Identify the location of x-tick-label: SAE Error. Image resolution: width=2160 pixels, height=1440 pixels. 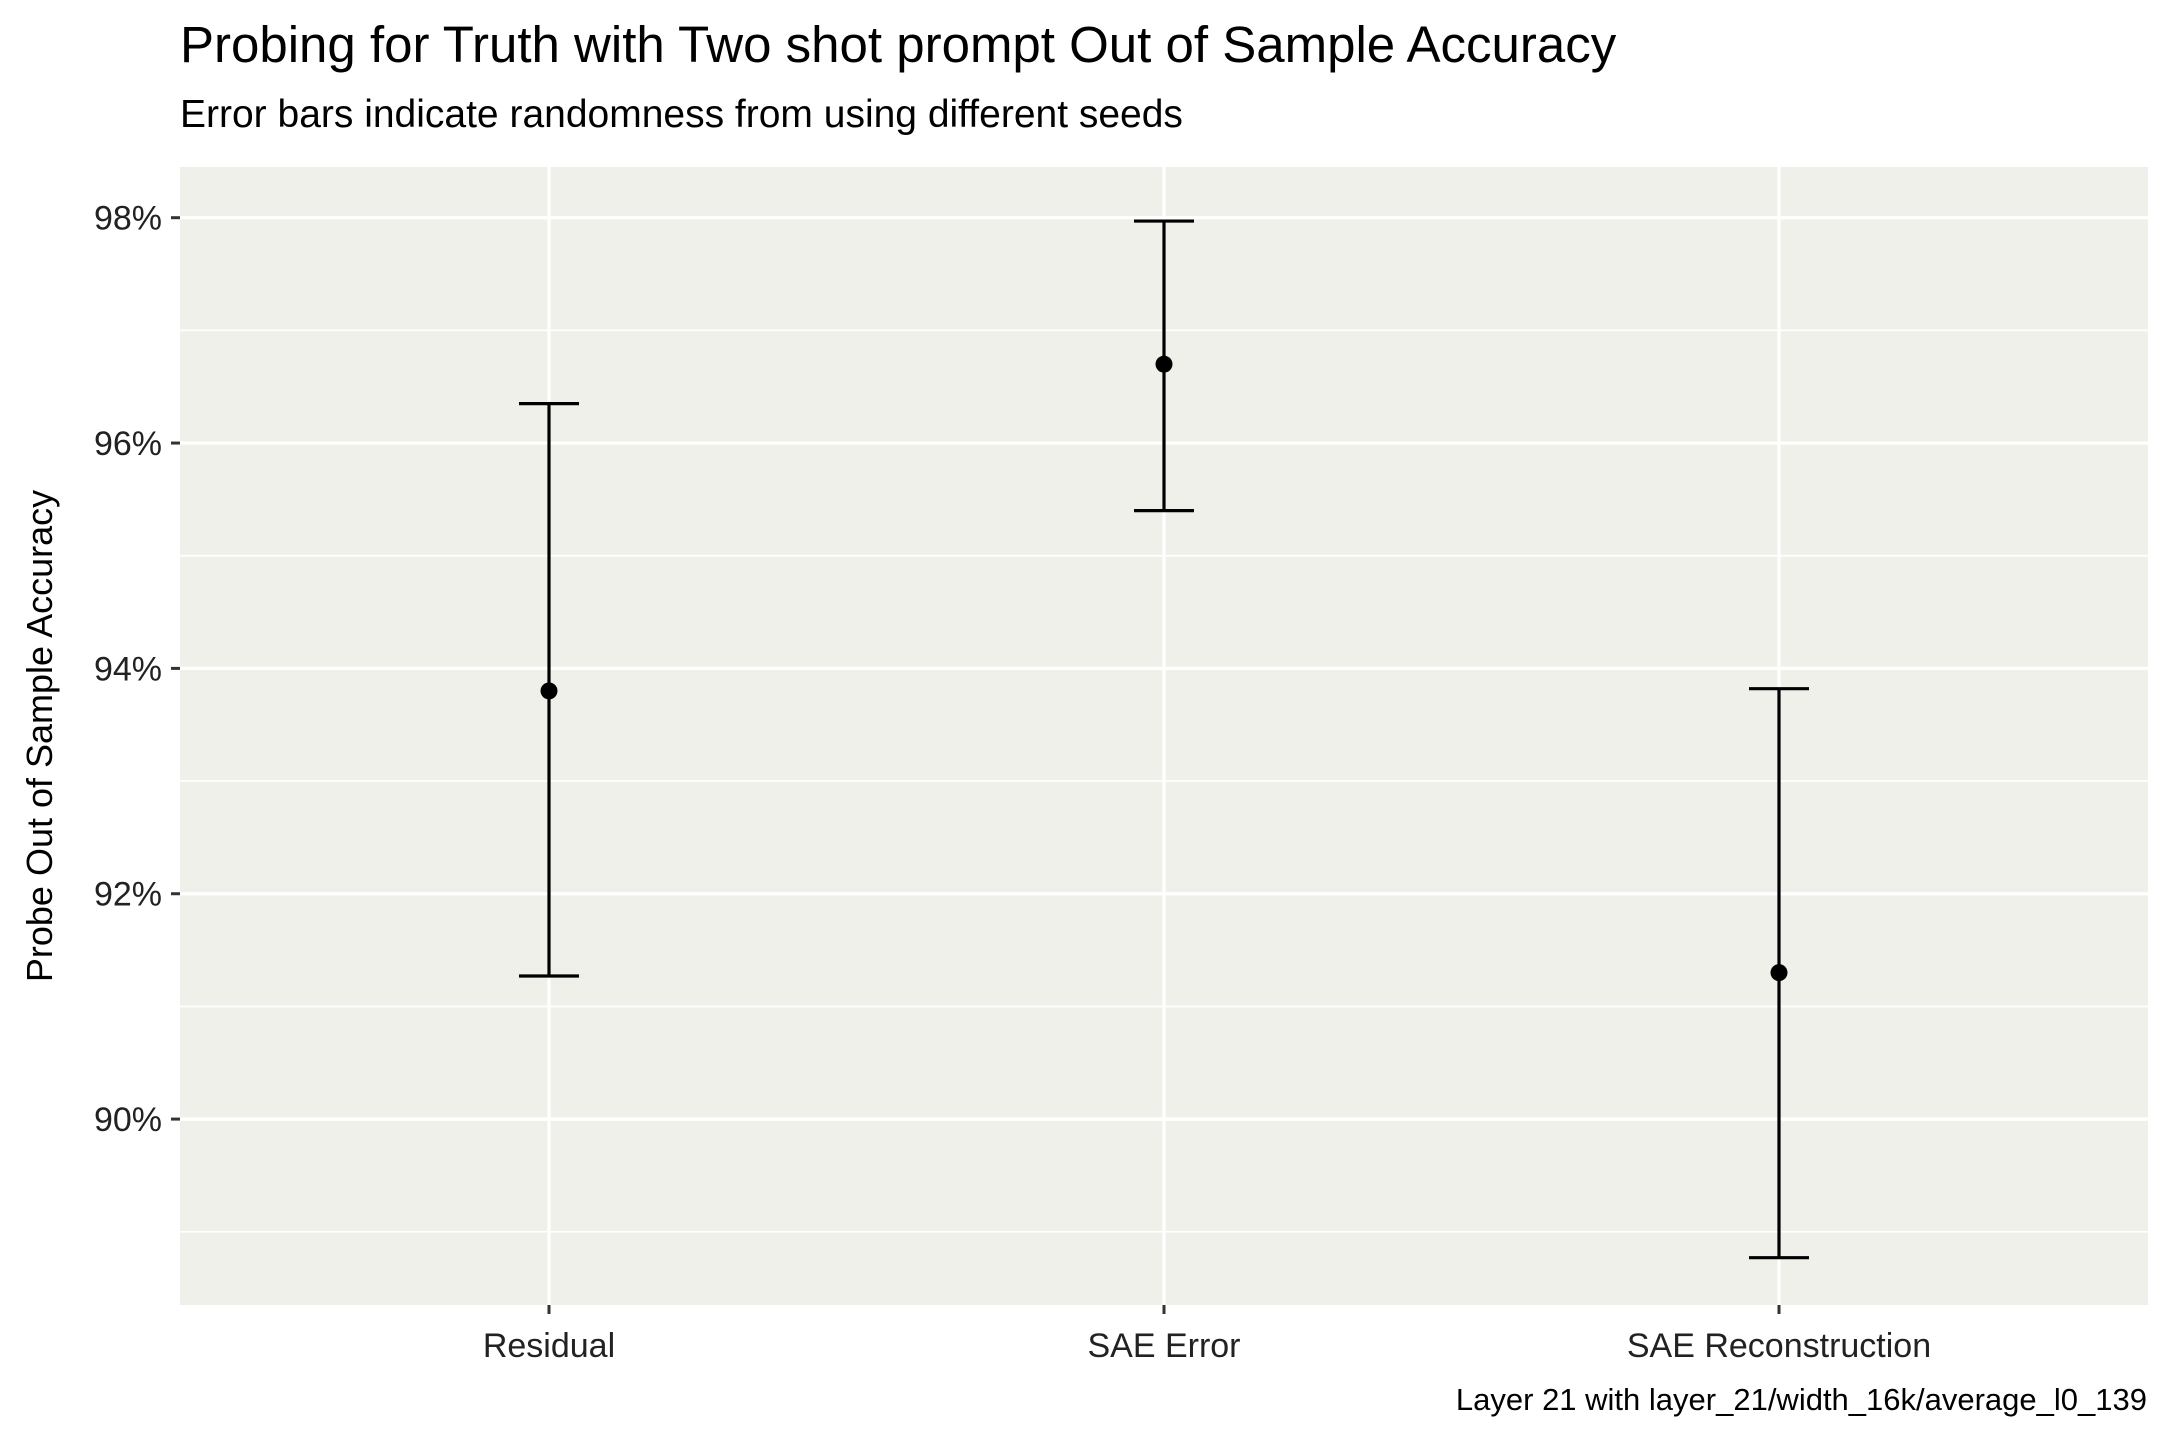
(1163, 1346).